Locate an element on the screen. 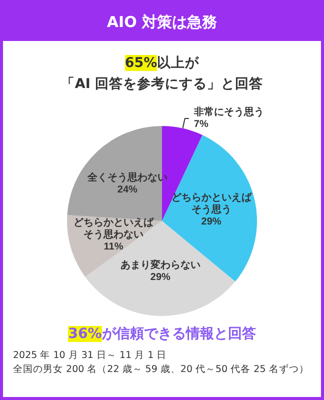 Image resolution: width=324 pixels, height=400 pixels. slice-label: あまり変わらない is located at coordinates (160, 264).